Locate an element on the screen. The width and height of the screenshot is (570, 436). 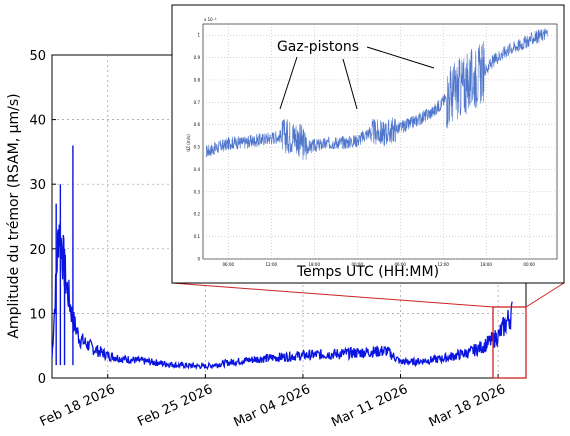
main-y-tick-label: 20 is located at coordinates (37, 250).